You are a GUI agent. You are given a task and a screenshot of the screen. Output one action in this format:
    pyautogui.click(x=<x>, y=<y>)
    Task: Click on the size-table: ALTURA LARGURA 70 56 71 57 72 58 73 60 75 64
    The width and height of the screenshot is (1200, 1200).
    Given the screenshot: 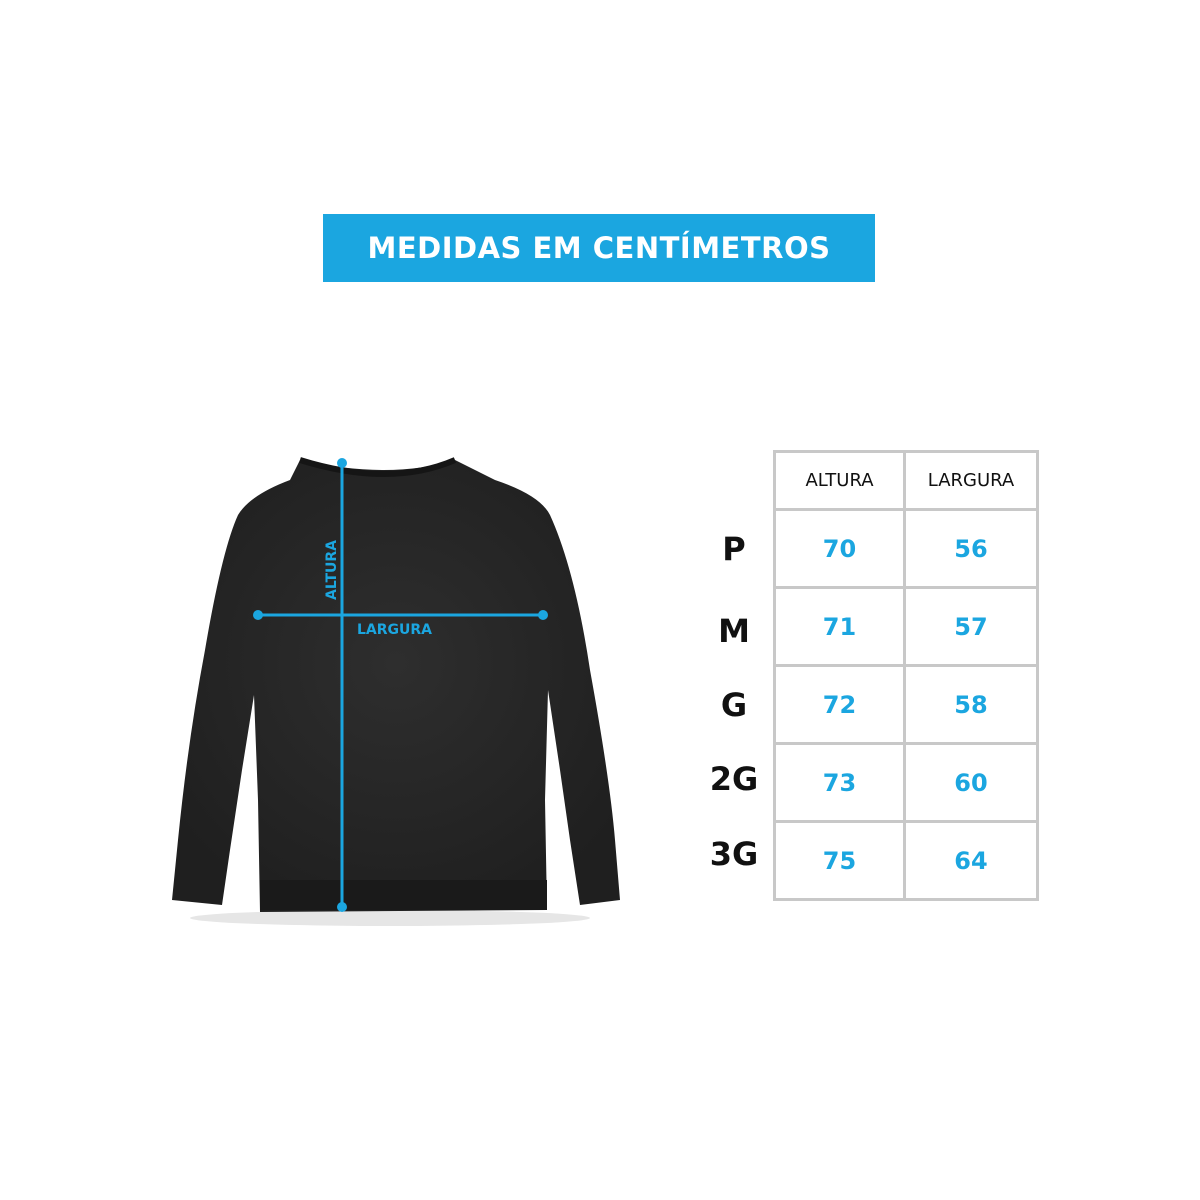 What is the action you would take?
    pyautogui.click(x=906, y=675)
    